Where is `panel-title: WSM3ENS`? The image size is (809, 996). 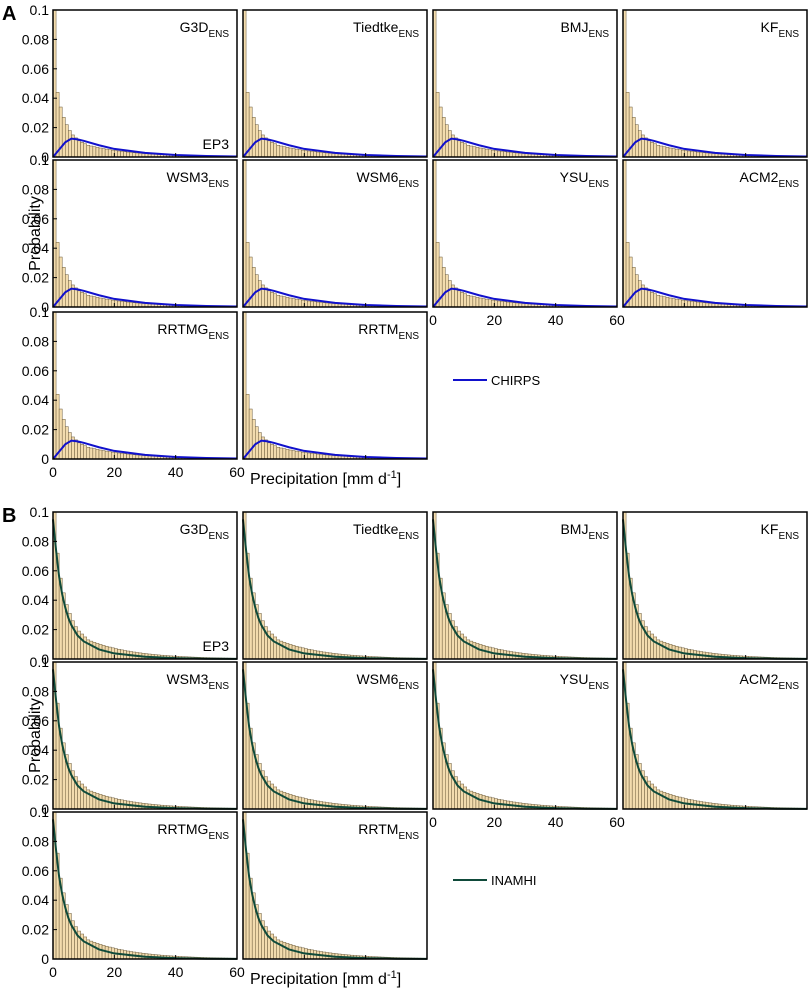
panel-title: WSM3ENS is located at coordinates (197, 681).